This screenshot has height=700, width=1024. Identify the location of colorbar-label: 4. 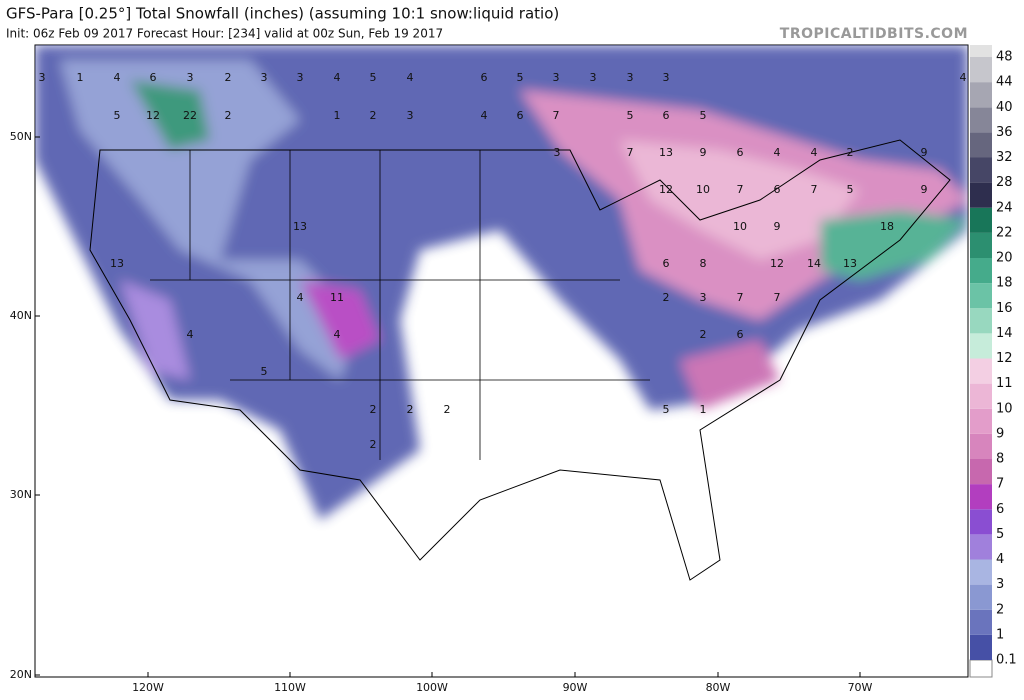
(1000, 559).